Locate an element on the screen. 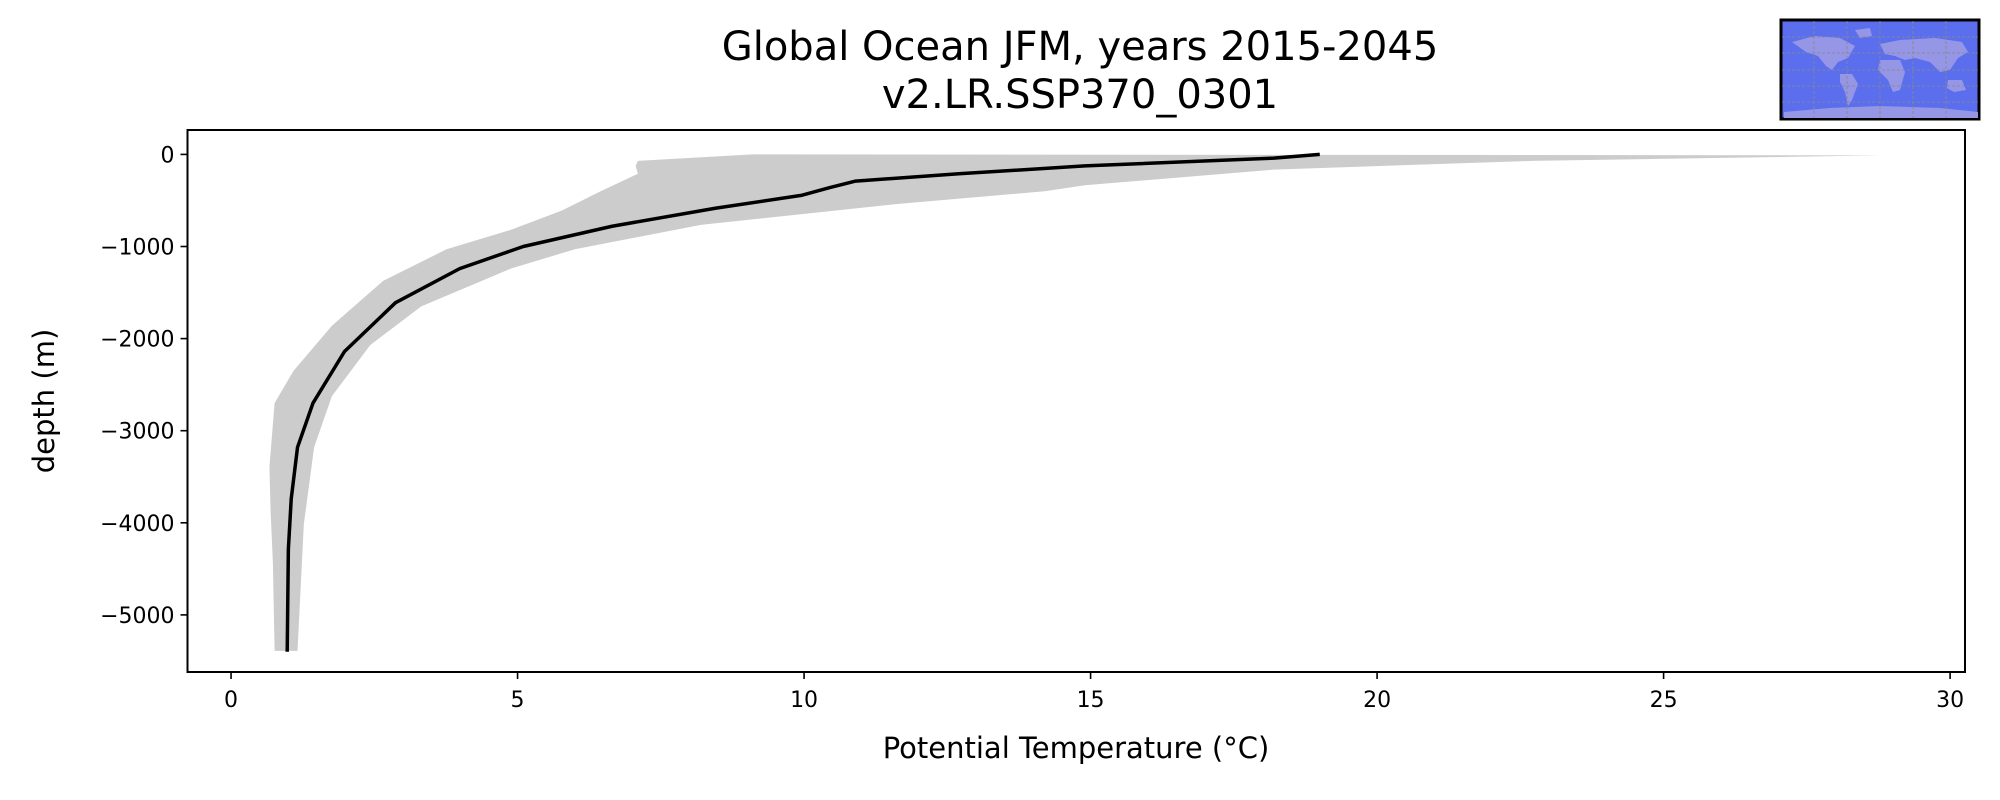 The image size is (2000, 800). x-tick-label: 15 is located at coordinates (1091, 700).